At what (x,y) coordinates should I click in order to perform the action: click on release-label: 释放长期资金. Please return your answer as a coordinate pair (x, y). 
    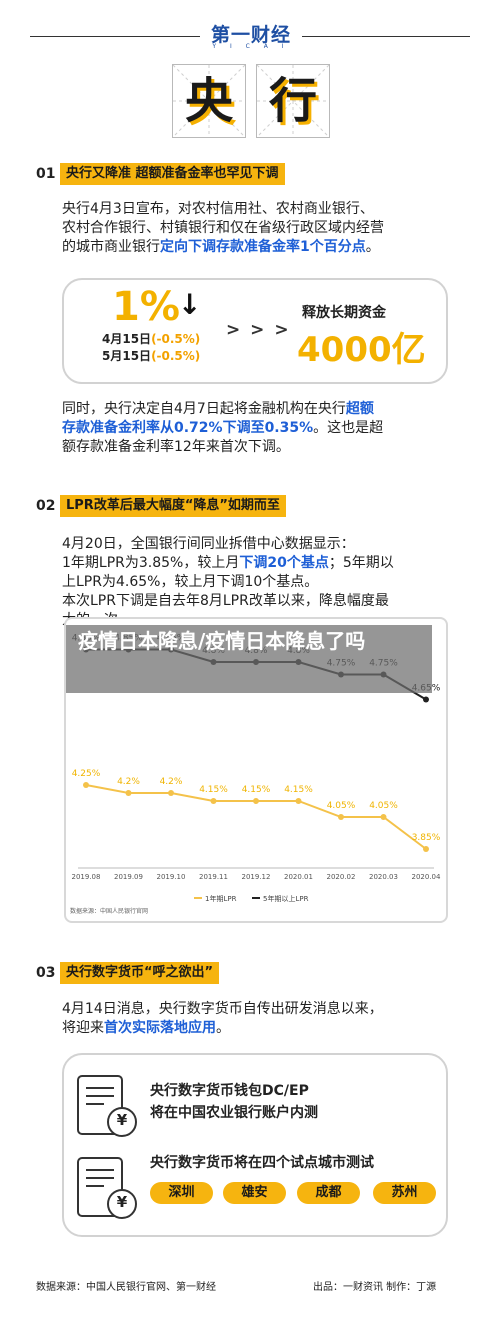
    Looking at the image, I should click on (344, 313).